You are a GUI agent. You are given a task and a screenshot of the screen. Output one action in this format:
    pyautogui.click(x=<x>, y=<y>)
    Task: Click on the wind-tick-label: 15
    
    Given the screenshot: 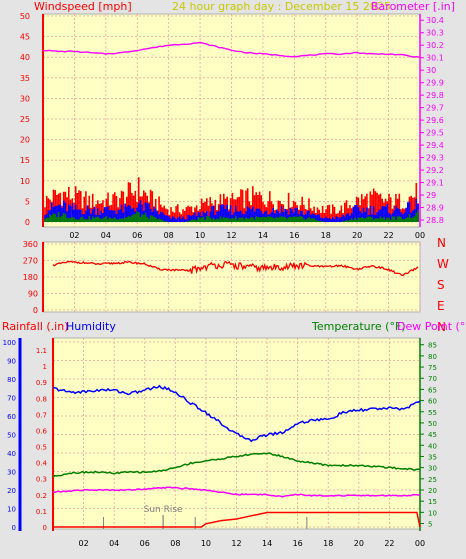 What is the action you would take?
    pyautogui.click(x=25, y=160)
    